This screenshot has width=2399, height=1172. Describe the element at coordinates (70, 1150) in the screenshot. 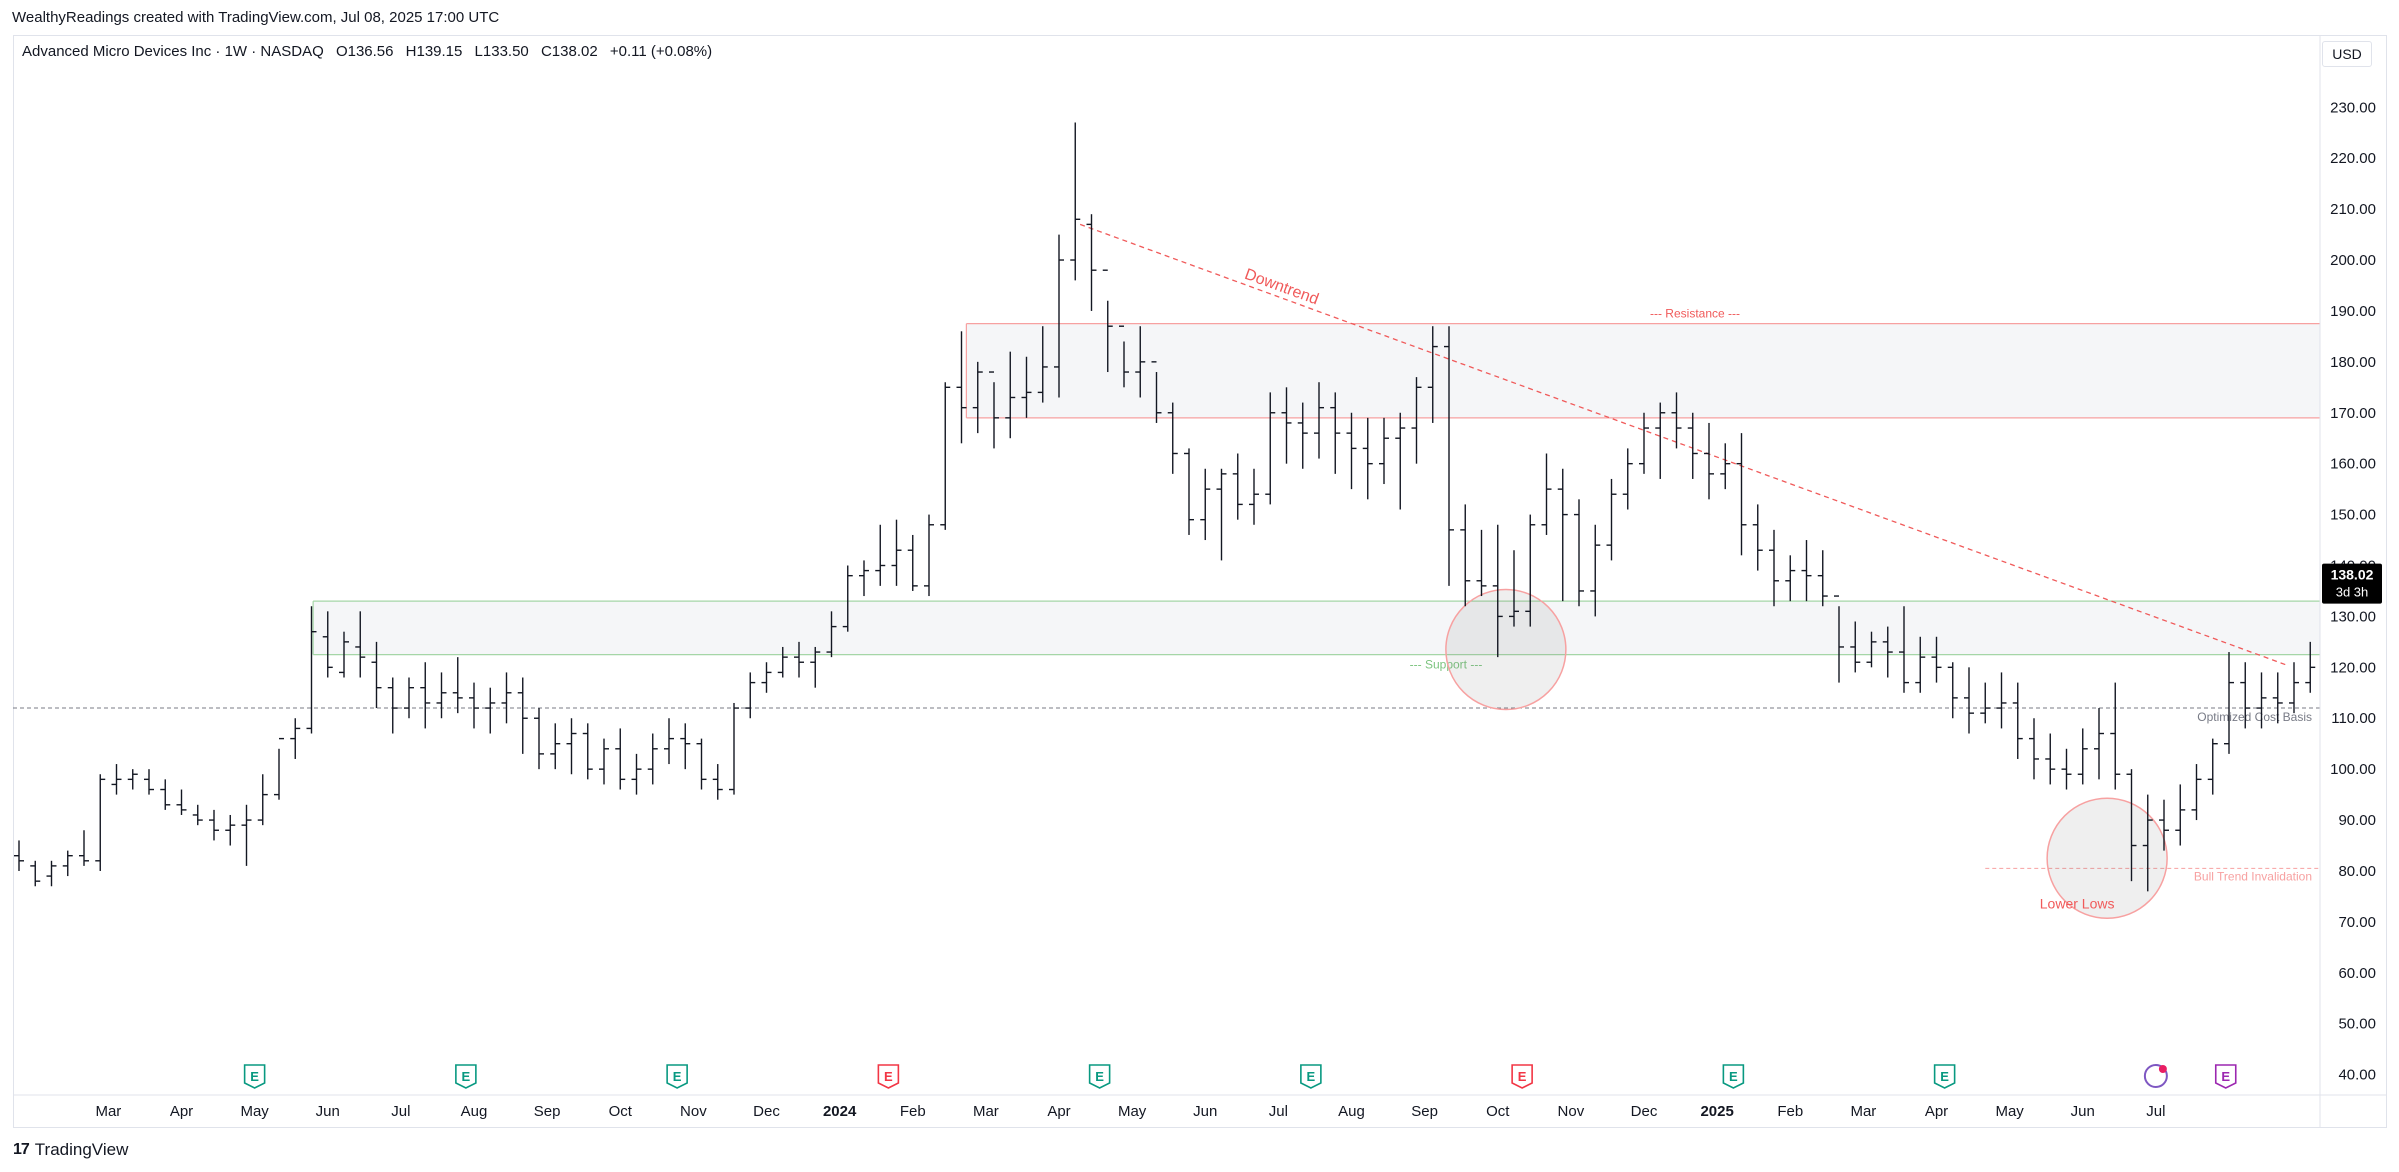

I see `tradingview-brand: 17 TradingView` at that location.